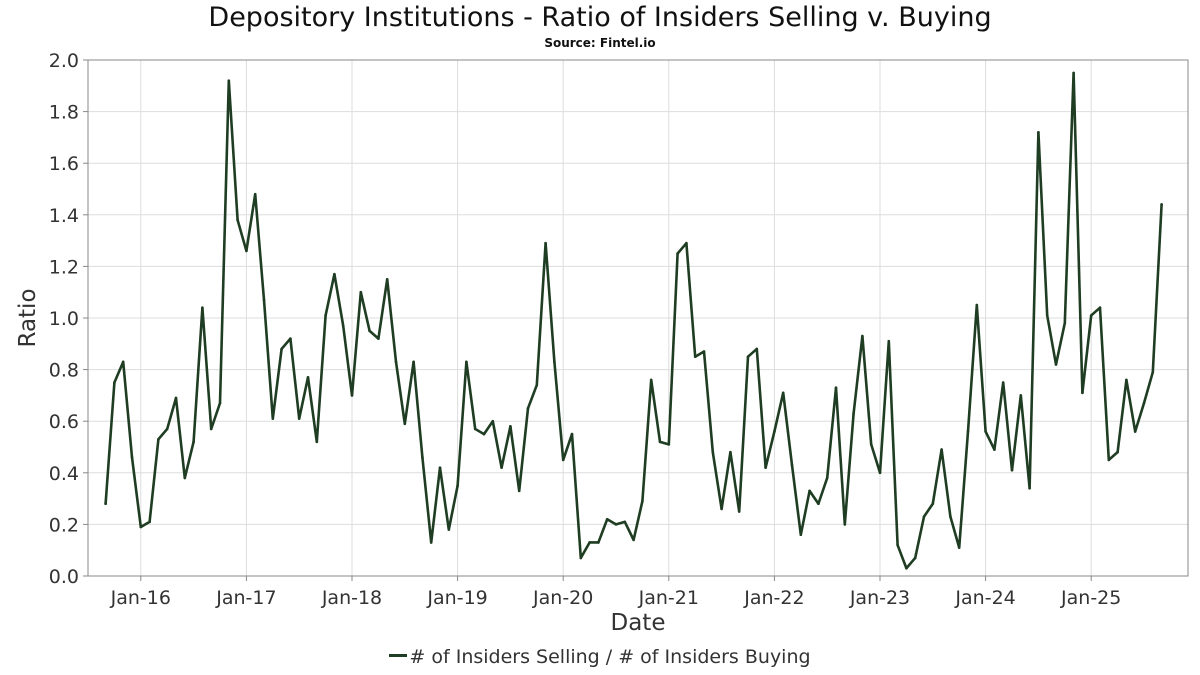 The image size is (1200, 675). What do you see at coordinates (64, 61) in the screenshot?
I see `y-tick-label: 2.0` at bounding box center [64, 61].